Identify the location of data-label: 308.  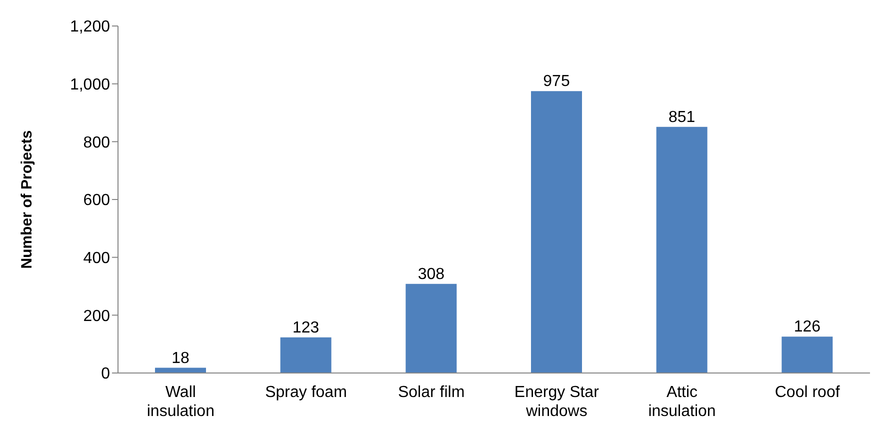
(431, 274).